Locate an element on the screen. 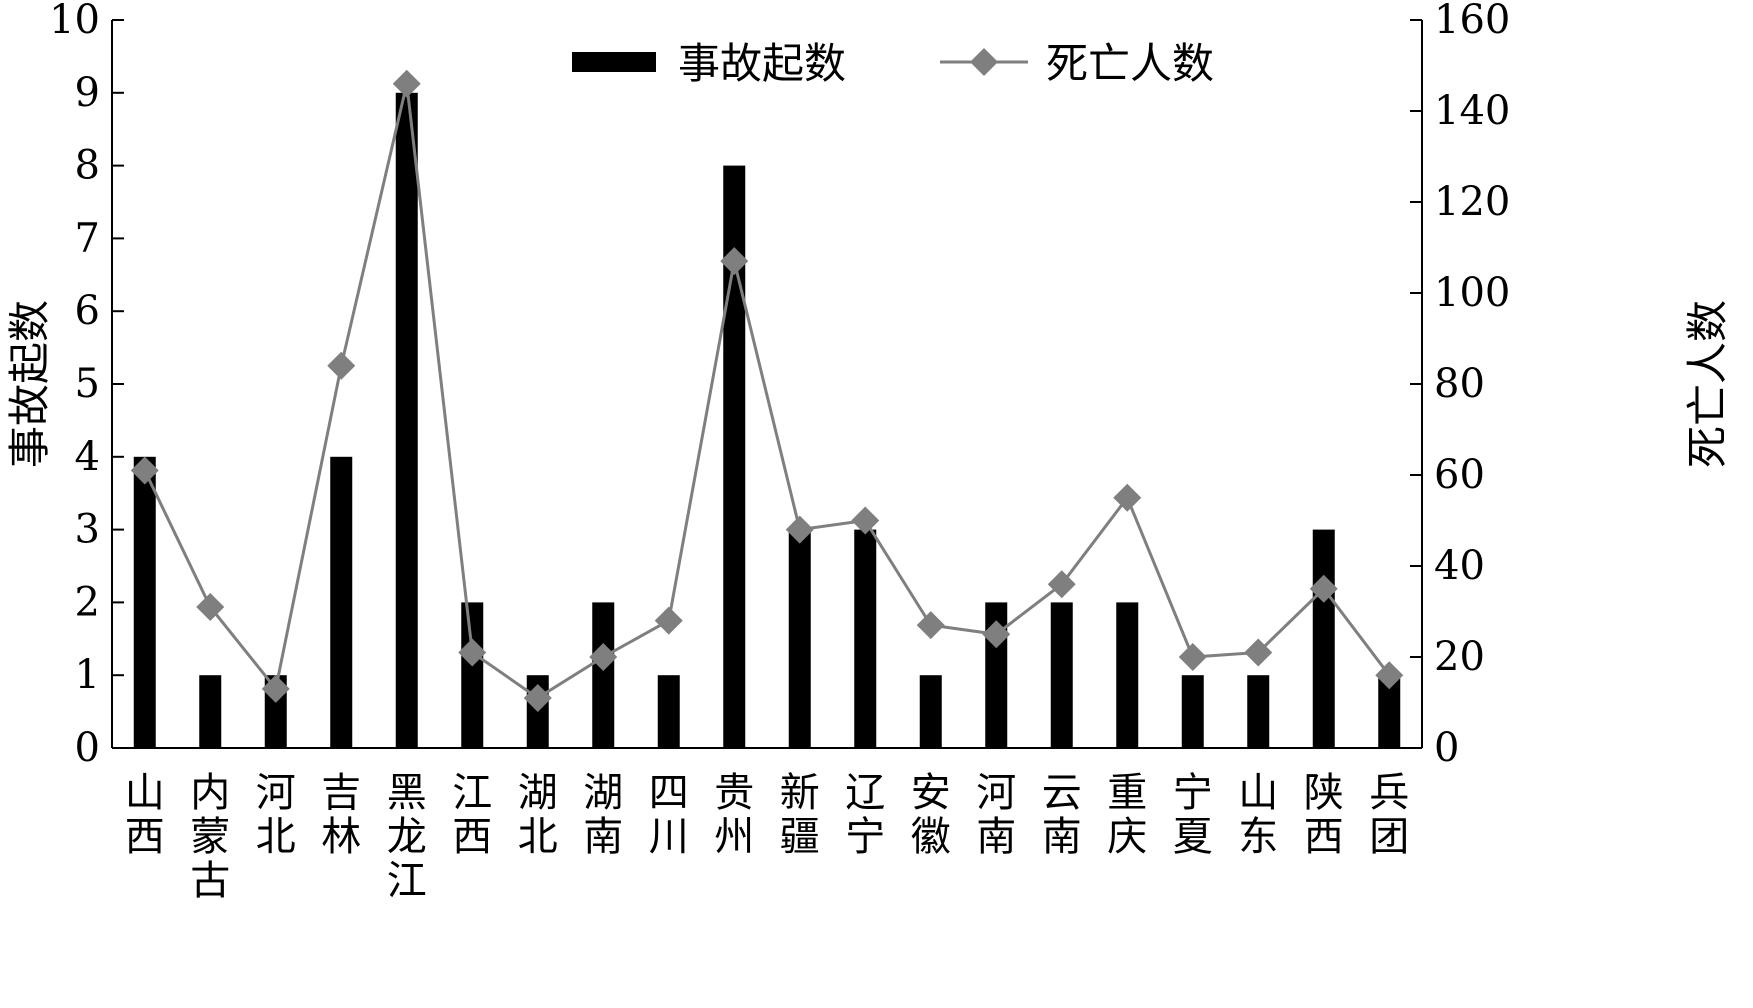 Image resolution: width=1753 pixels, height=1008 pixels. y-tick-label-left: 4 is located at coordinates (87, 457).